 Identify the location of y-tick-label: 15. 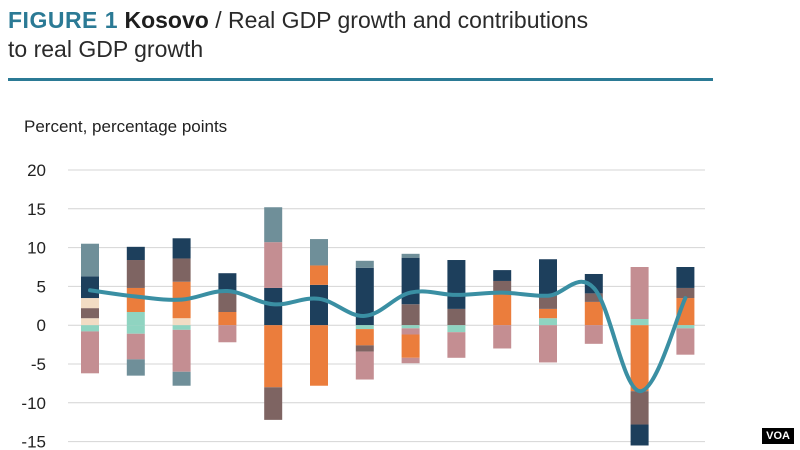
(36, 209).